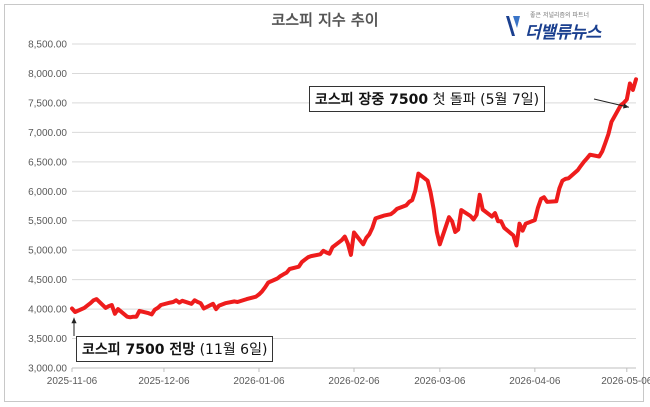  Describe the element at coordinates (47, 310) in the screenshot. I see `y-tick-label: 4,000.00` at that location.